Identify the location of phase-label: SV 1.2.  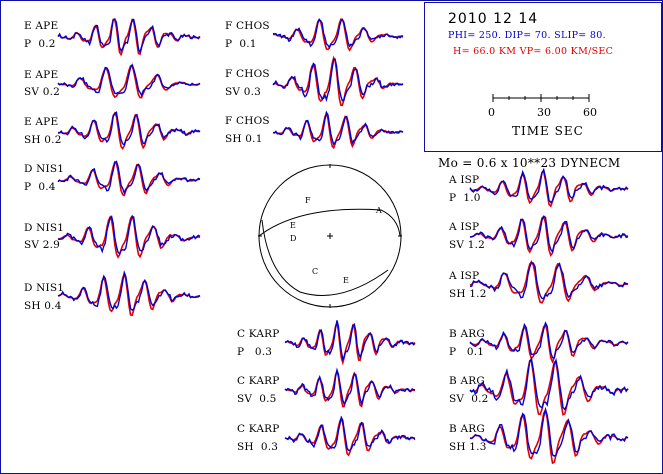
(467, 245).